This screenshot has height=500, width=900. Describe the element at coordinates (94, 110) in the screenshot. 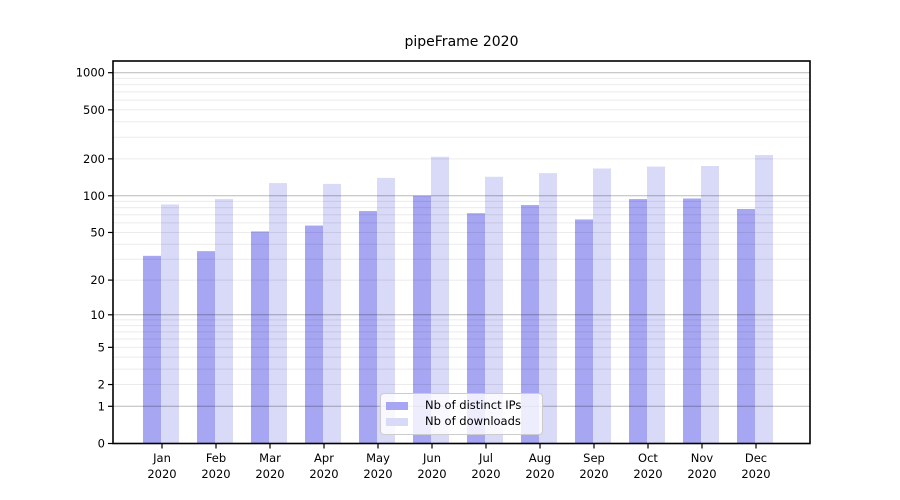

I see `y-tick-label: 500` at that location.